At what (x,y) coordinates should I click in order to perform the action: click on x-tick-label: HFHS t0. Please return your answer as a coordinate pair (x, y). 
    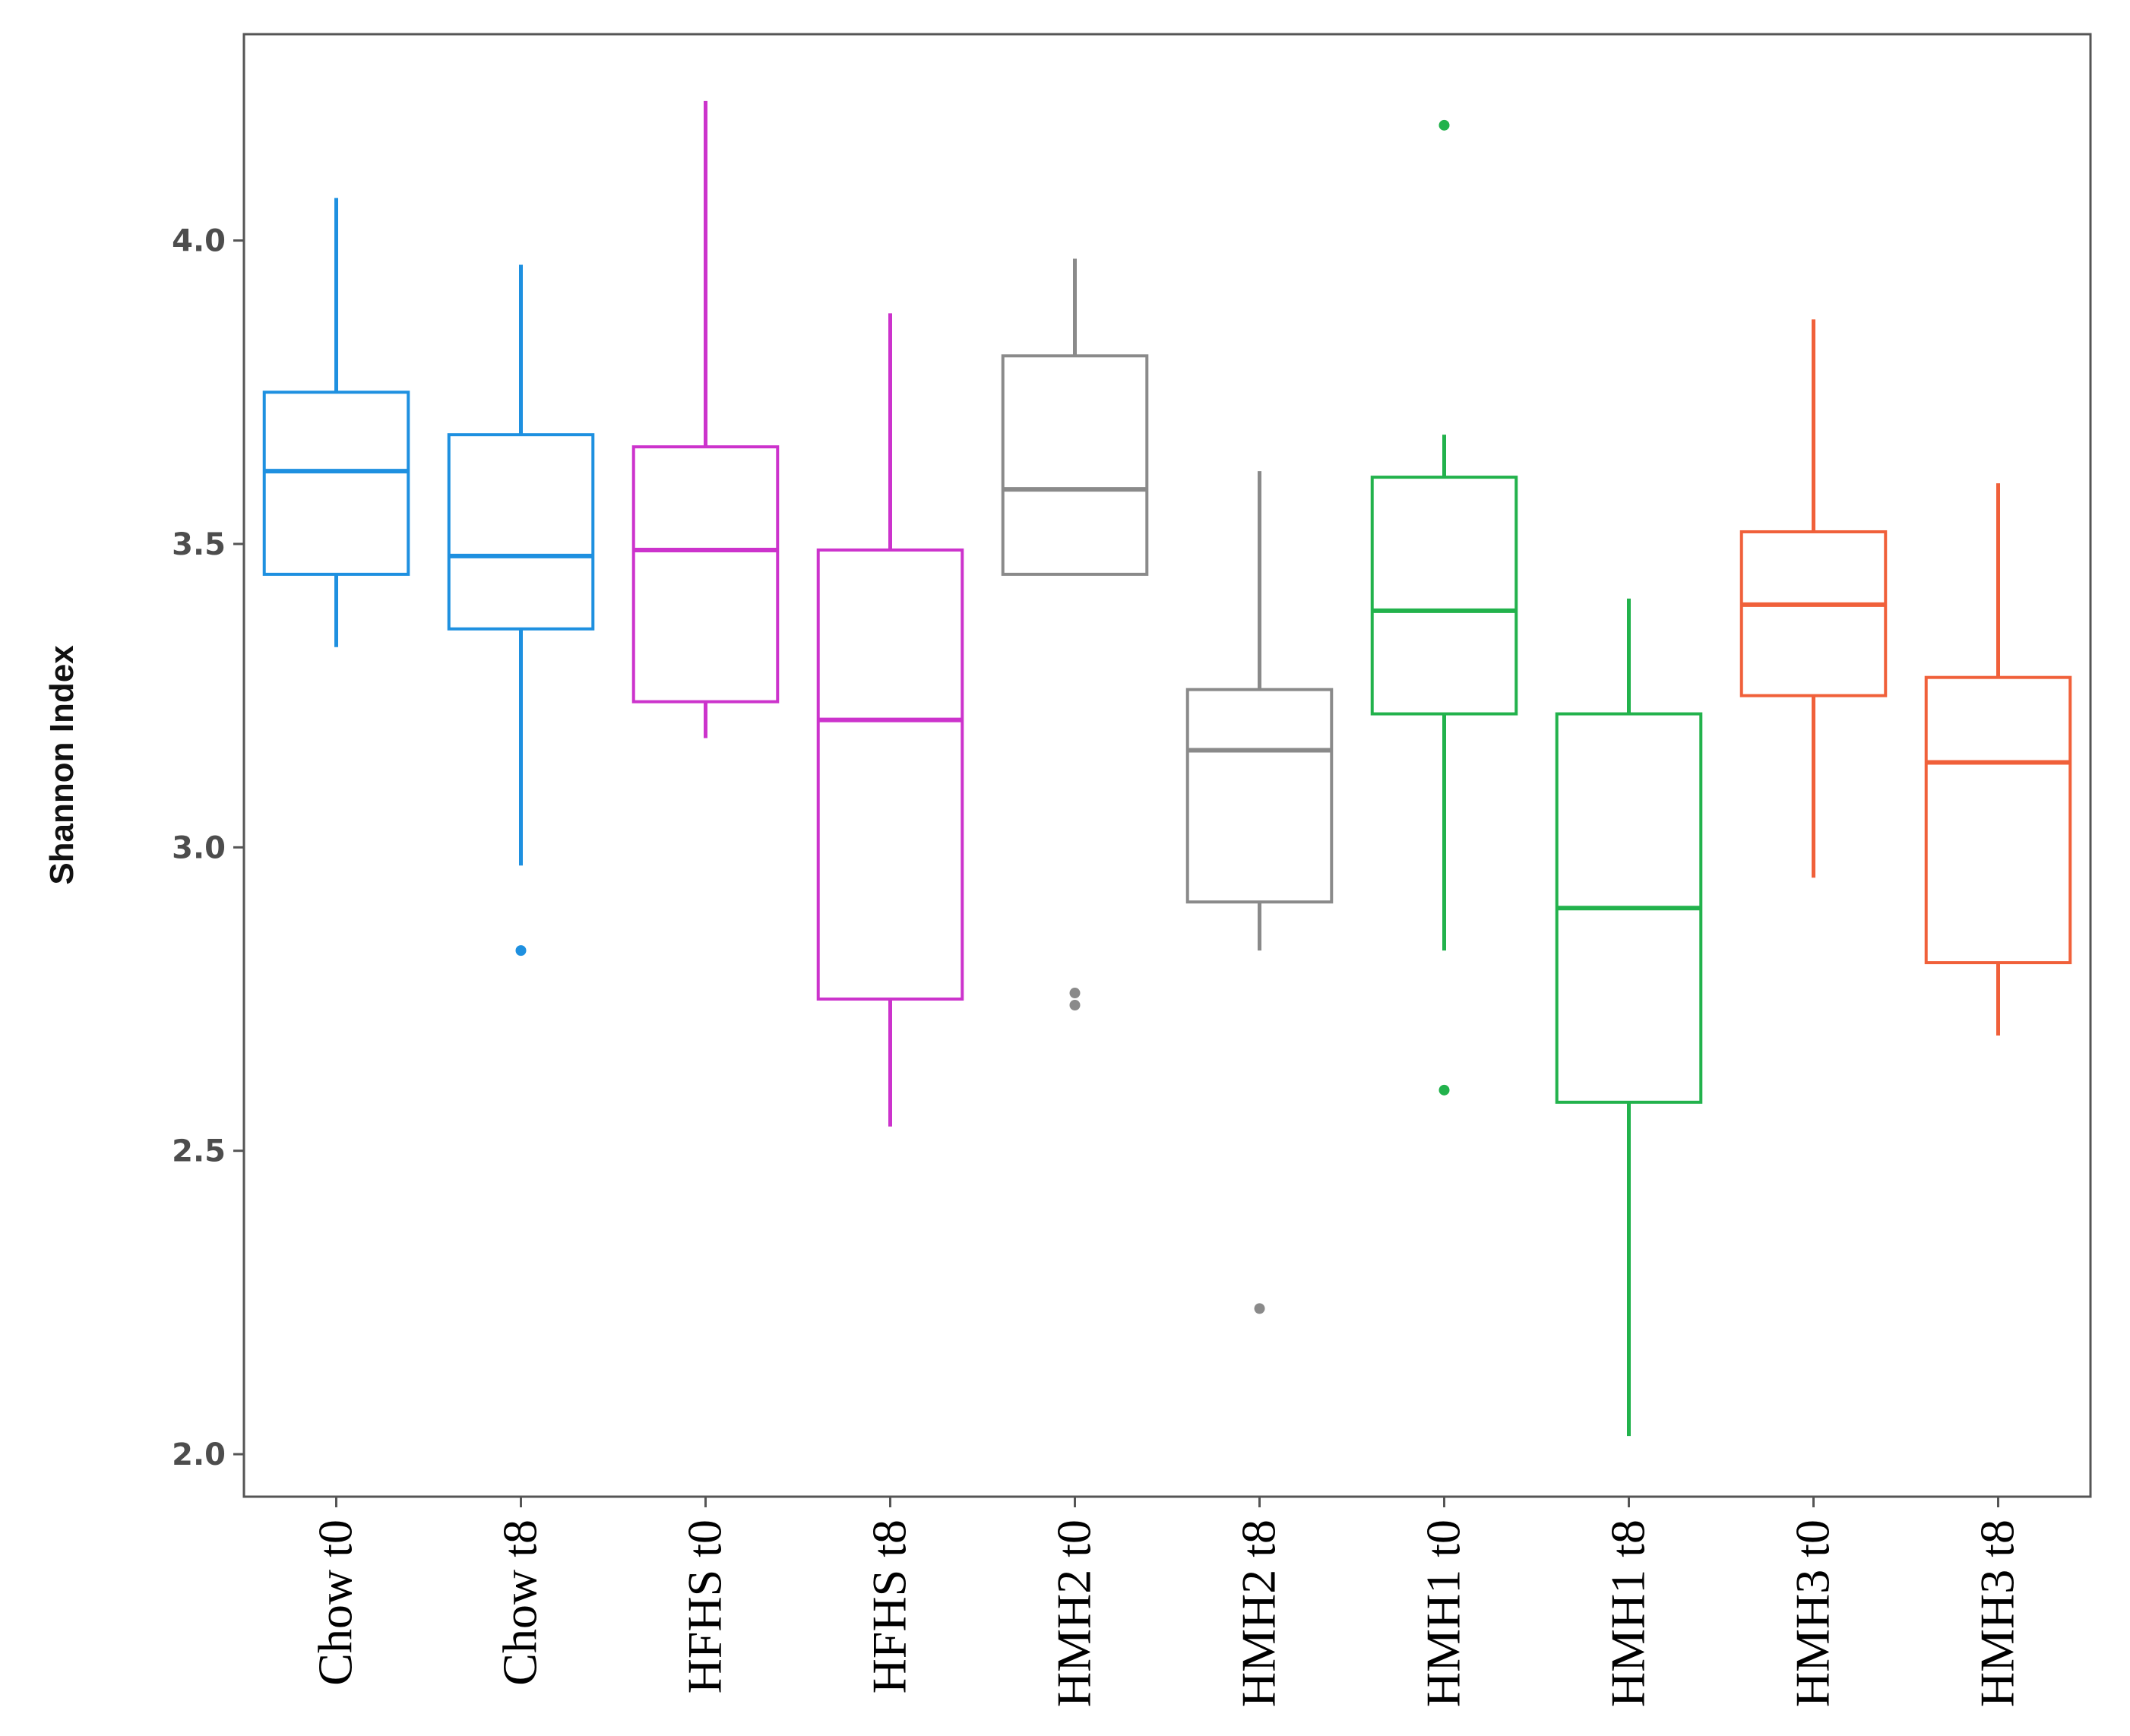
    Looking at the image, I should click on (705, 1606).